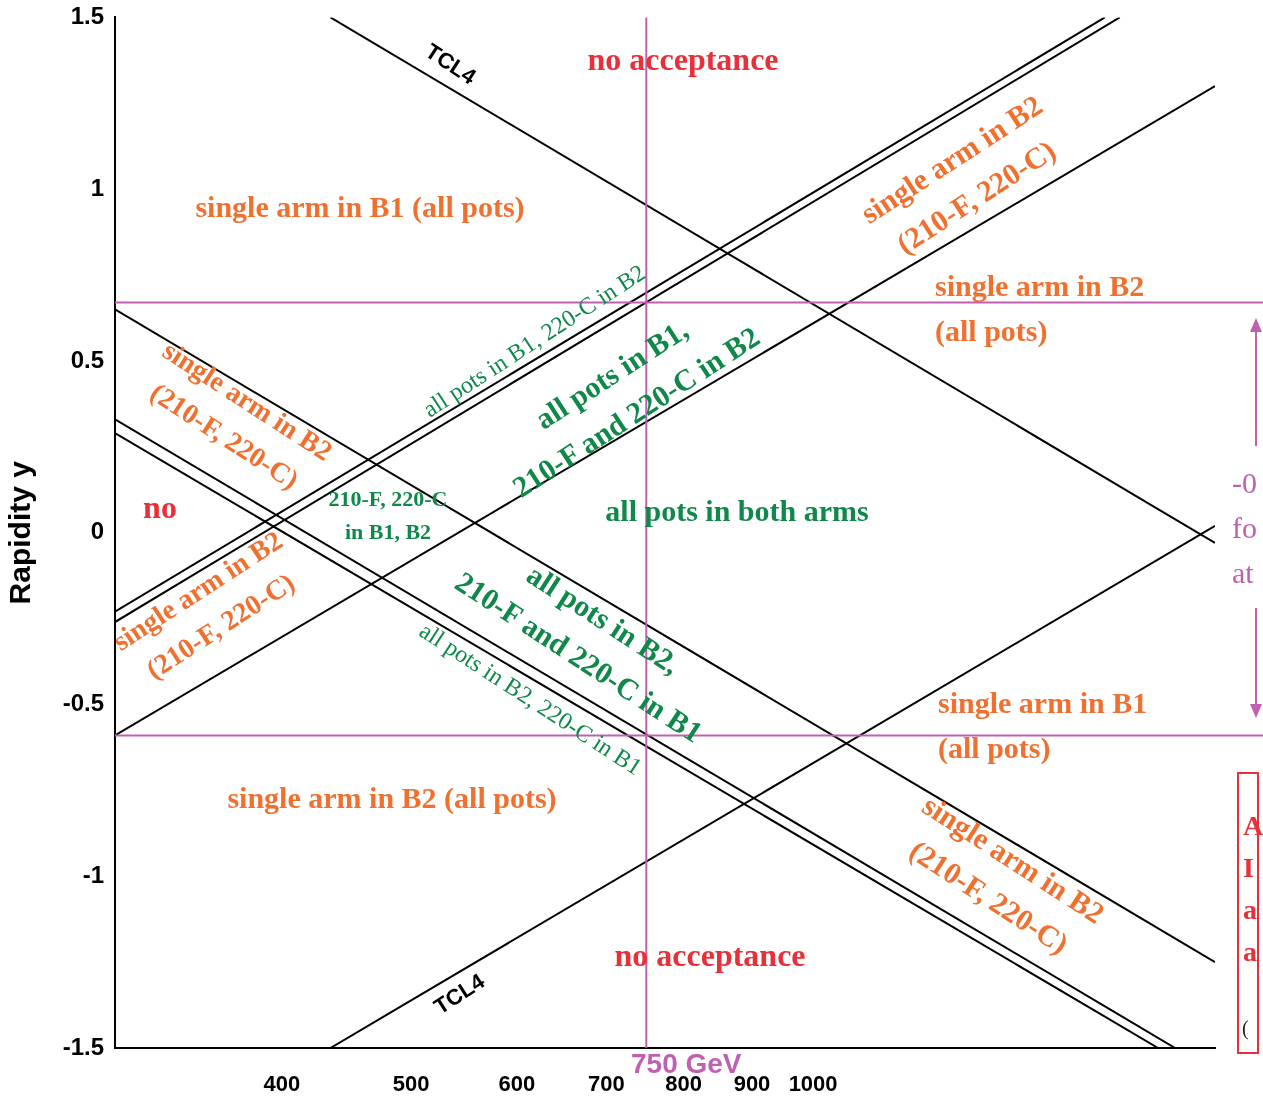 This screenshot has height=1114, width=1263. Describe the element at coordinates (93, 874) in the screenshot. I see `y-tick-label: -1` at that location.